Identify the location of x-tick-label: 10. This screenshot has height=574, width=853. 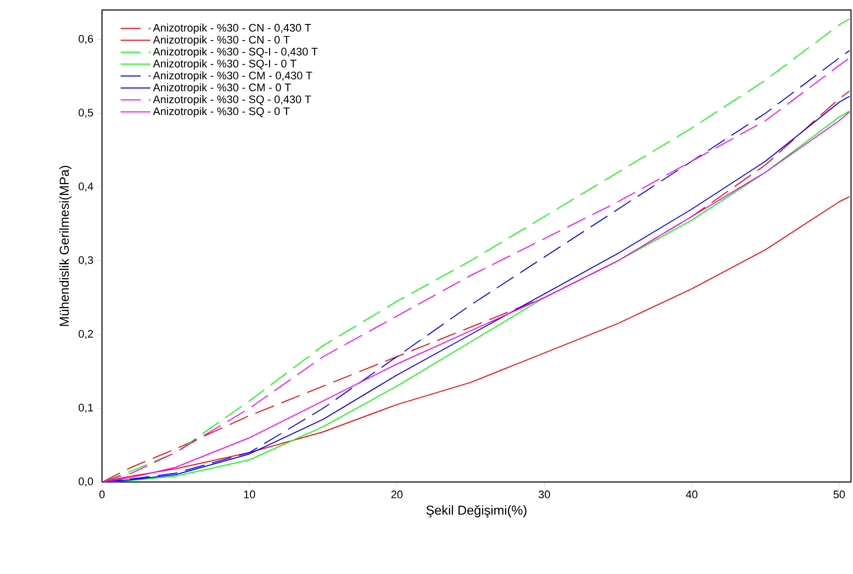
(250, 494).